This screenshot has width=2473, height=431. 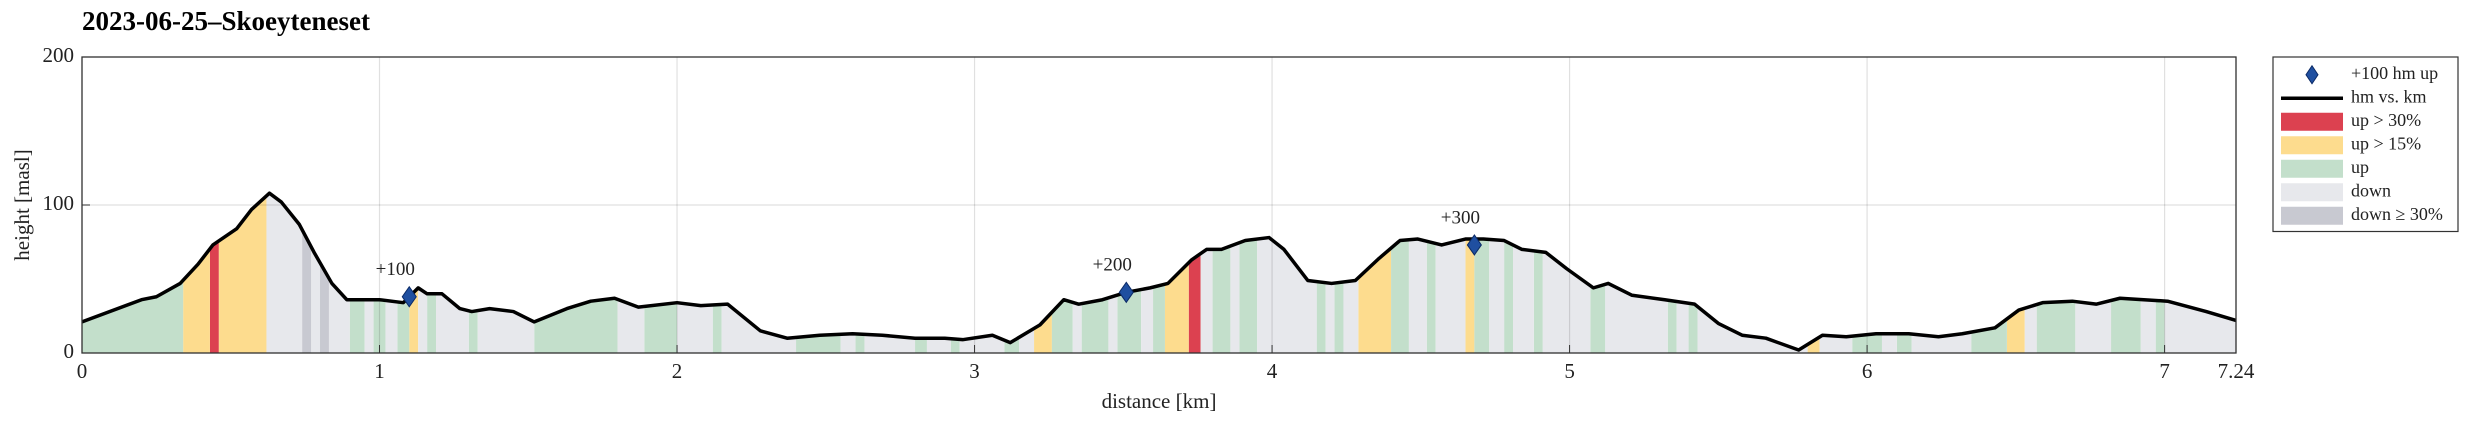 What do you see at coordinates (226, 21) in the screenshot?
I see `chart-title: 2023-06-25–Skoeyteneset` at bounding box center [226, 21].